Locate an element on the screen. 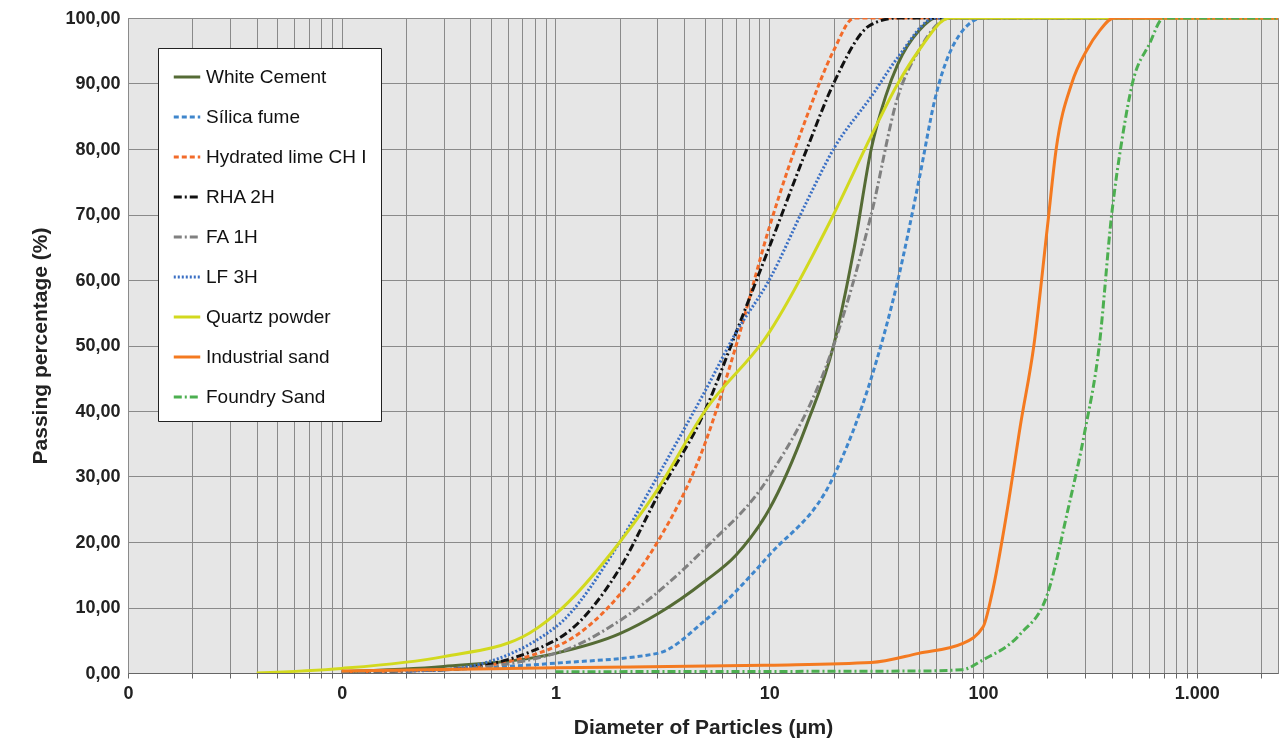 This screenshot has height=750, width=1287. legend-label: Sílica fume is located at coordinates (253, 116).